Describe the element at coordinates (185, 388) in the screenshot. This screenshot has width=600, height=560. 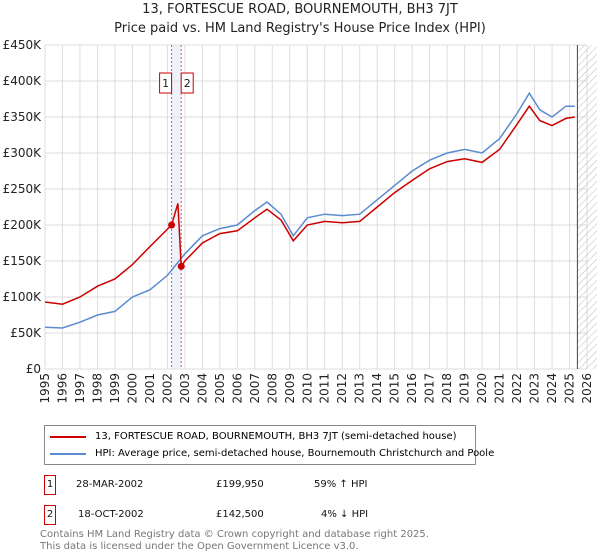
I see `x-tick-label: 2003` at that location.